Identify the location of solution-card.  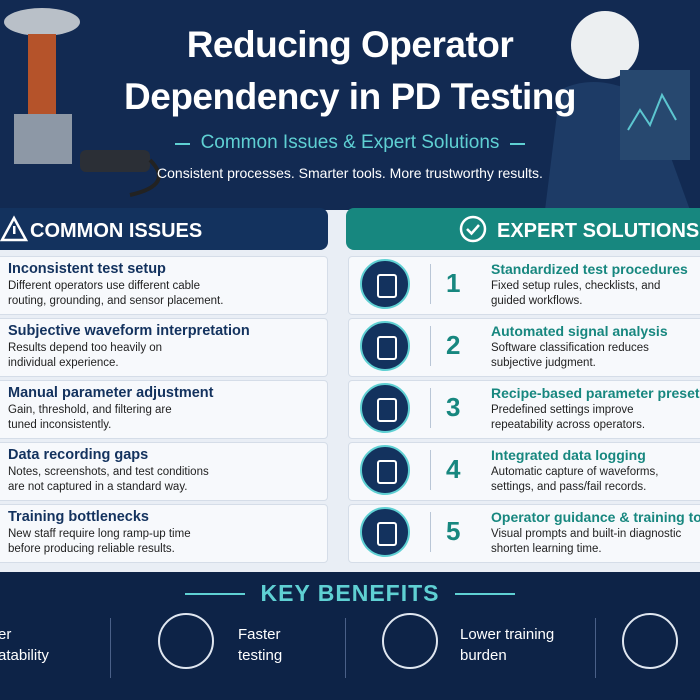
(524, 409).